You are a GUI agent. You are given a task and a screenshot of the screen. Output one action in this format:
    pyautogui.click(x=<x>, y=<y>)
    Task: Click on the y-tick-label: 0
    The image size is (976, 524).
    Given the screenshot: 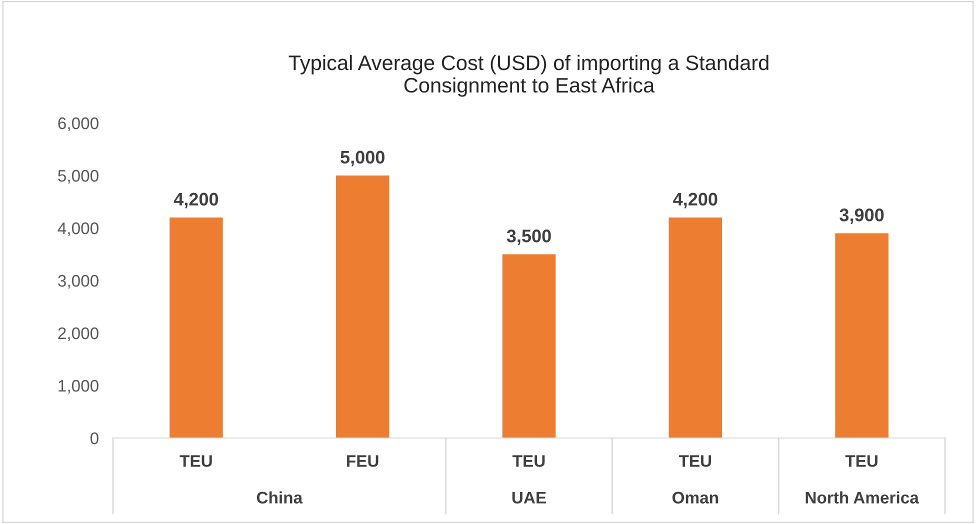 What is the action you would take?
    pyautogui.click(x=94, y=438)
    